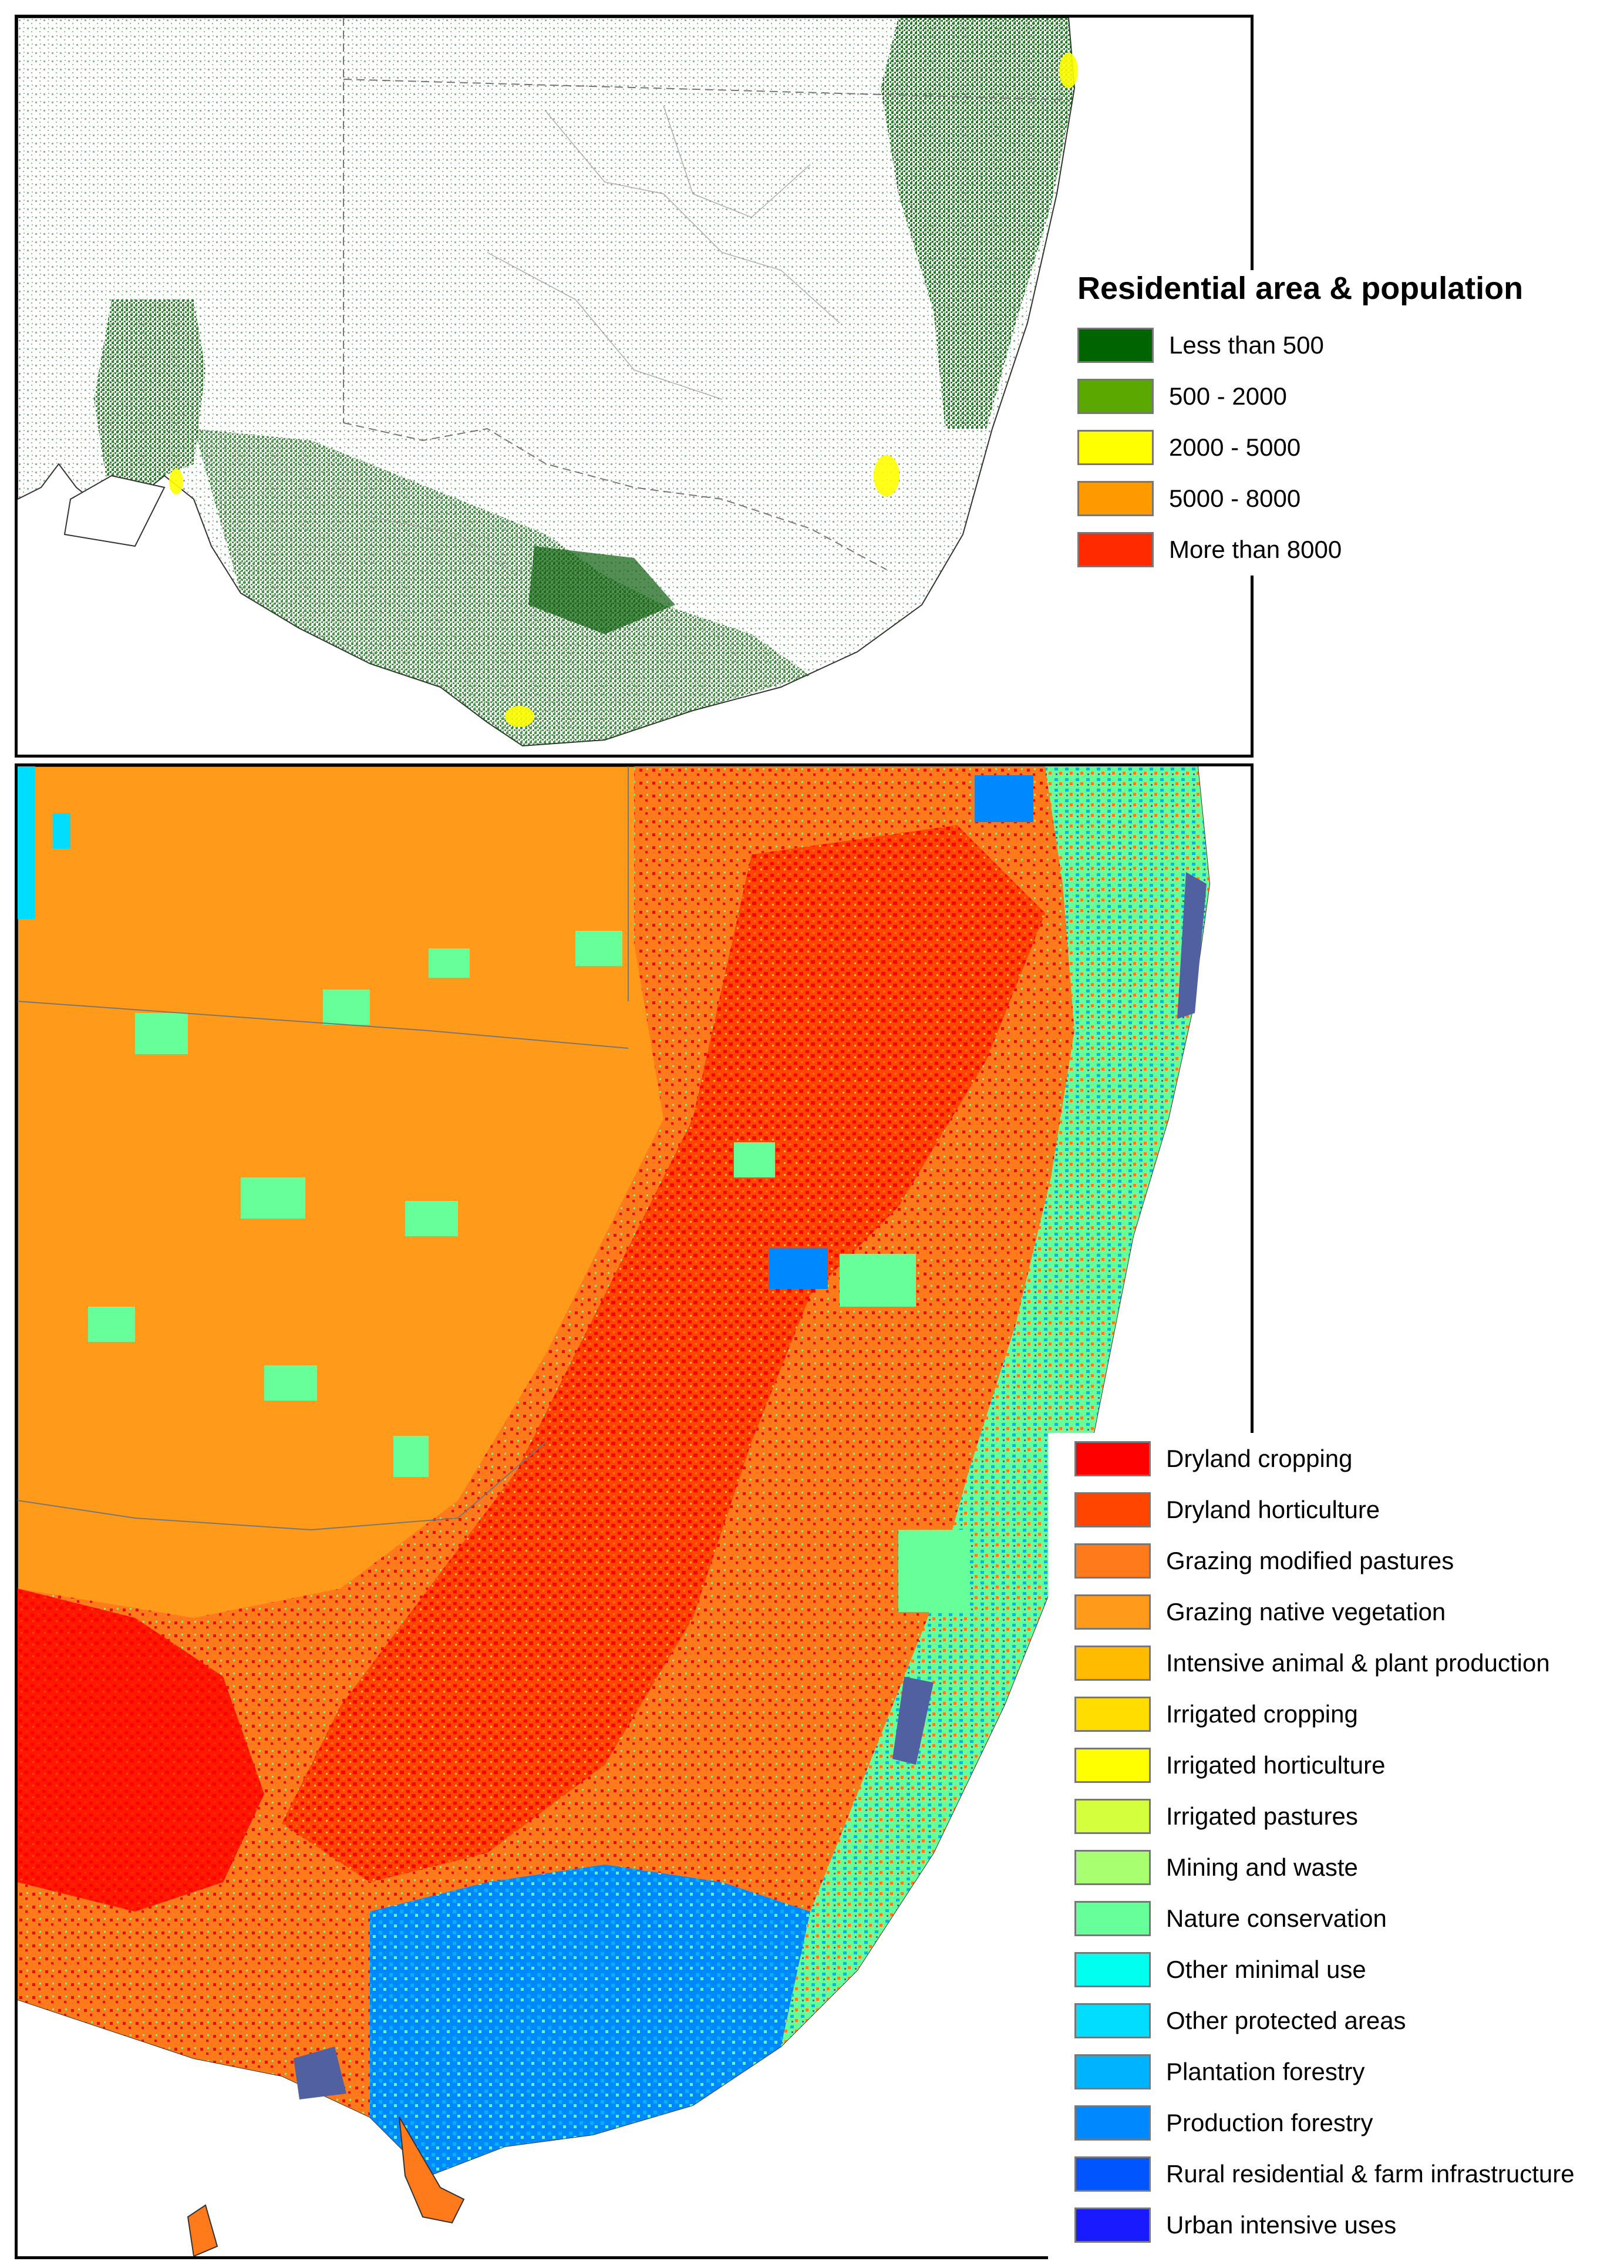 This screenshot has height=2268, width=1624. What do you see at coordinates (1335, 498) in the screenshot?
I see `residential-legend-item: 5000 - 8000` at bounding box center [1335, 498].